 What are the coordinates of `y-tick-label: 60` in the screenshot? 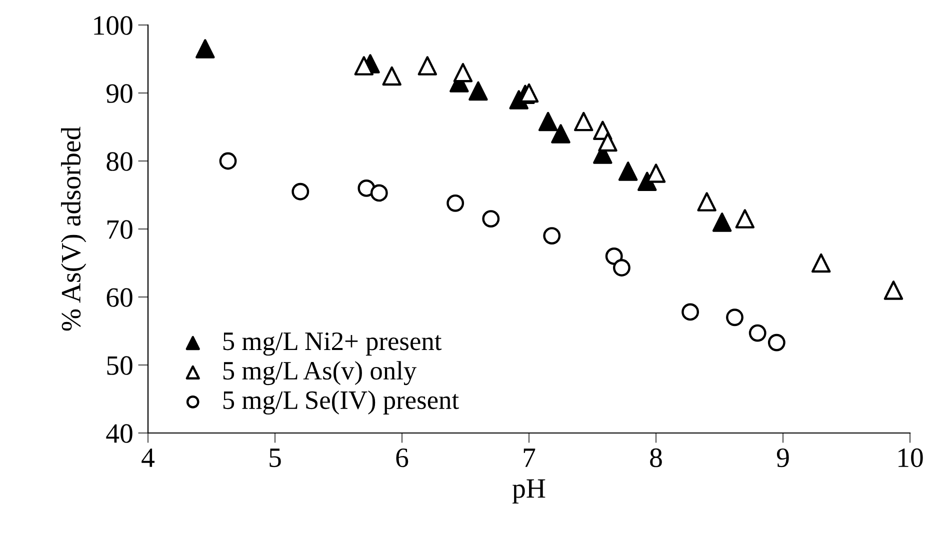 It's located at (119, 297).